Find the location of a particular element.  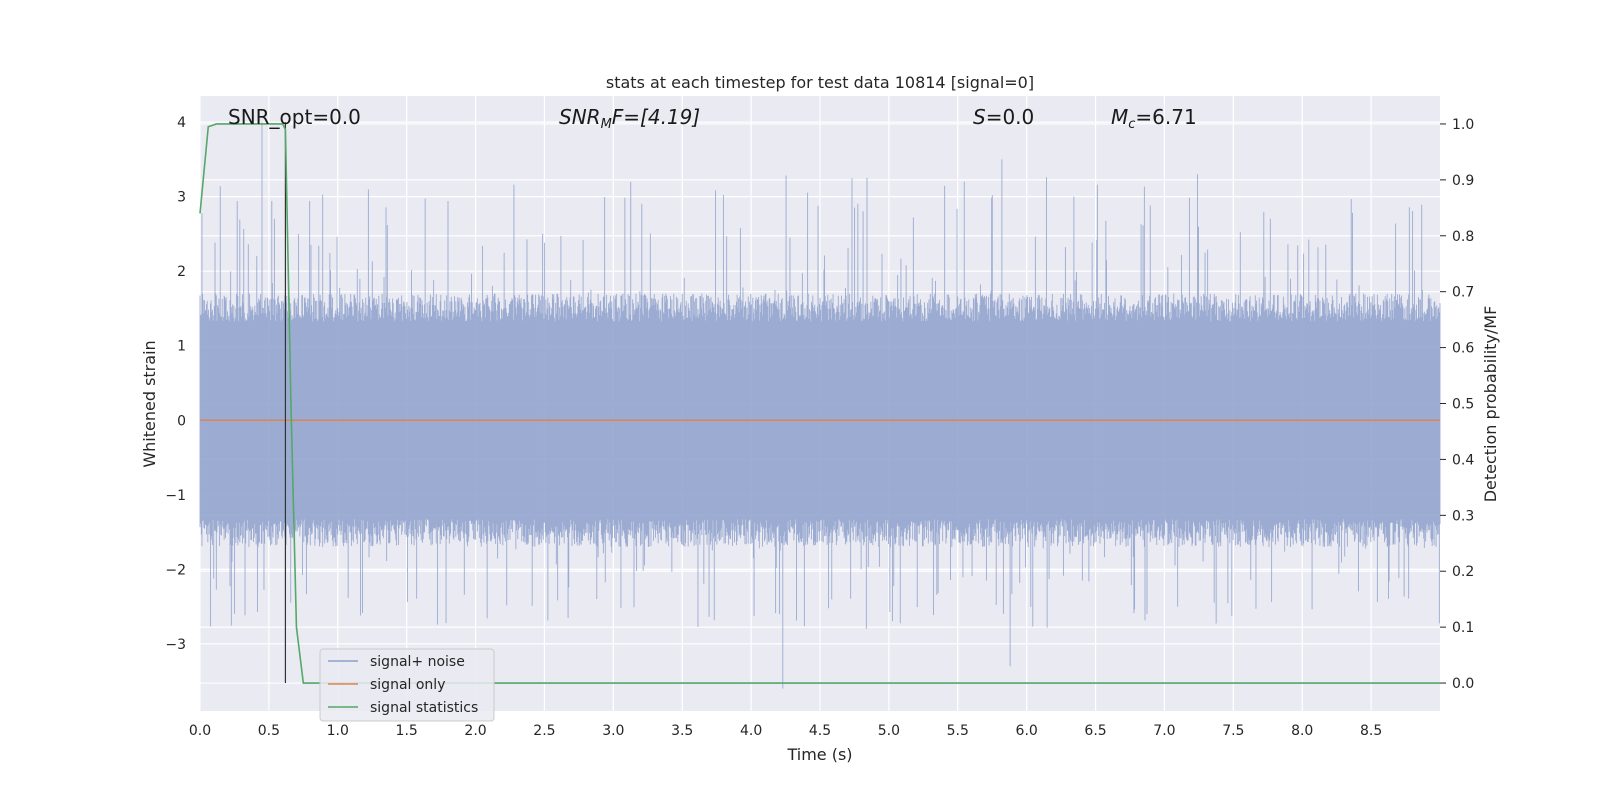

y-tick-label-right: 0.5 is located at coordinates (1463, 405).